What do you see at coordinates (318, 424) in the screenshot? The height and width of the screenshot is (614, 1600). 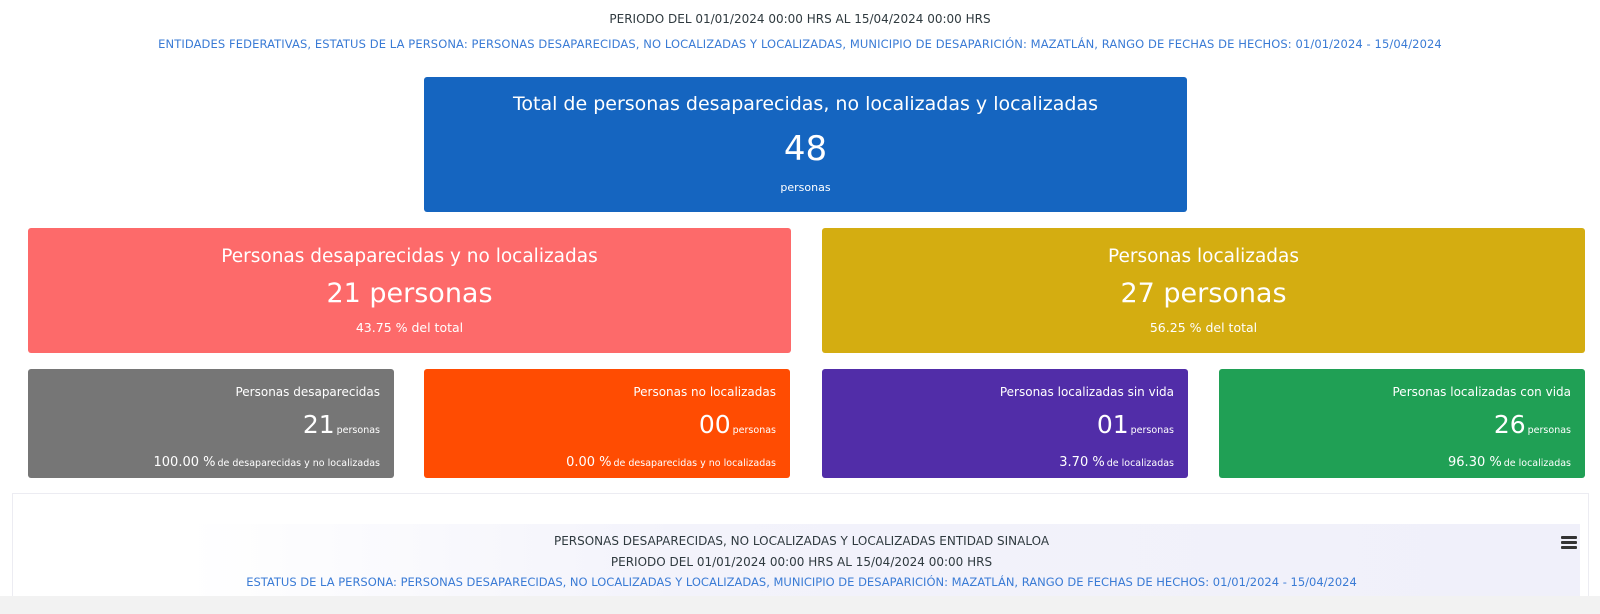 I see `disappeared-value: 21` at bounding box center [318, 424].